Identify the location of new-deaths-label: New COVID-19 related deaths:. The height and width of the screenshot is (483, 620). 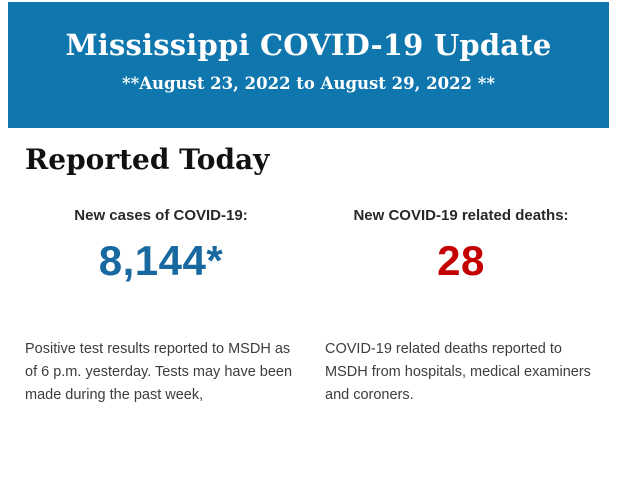
(461, 216).